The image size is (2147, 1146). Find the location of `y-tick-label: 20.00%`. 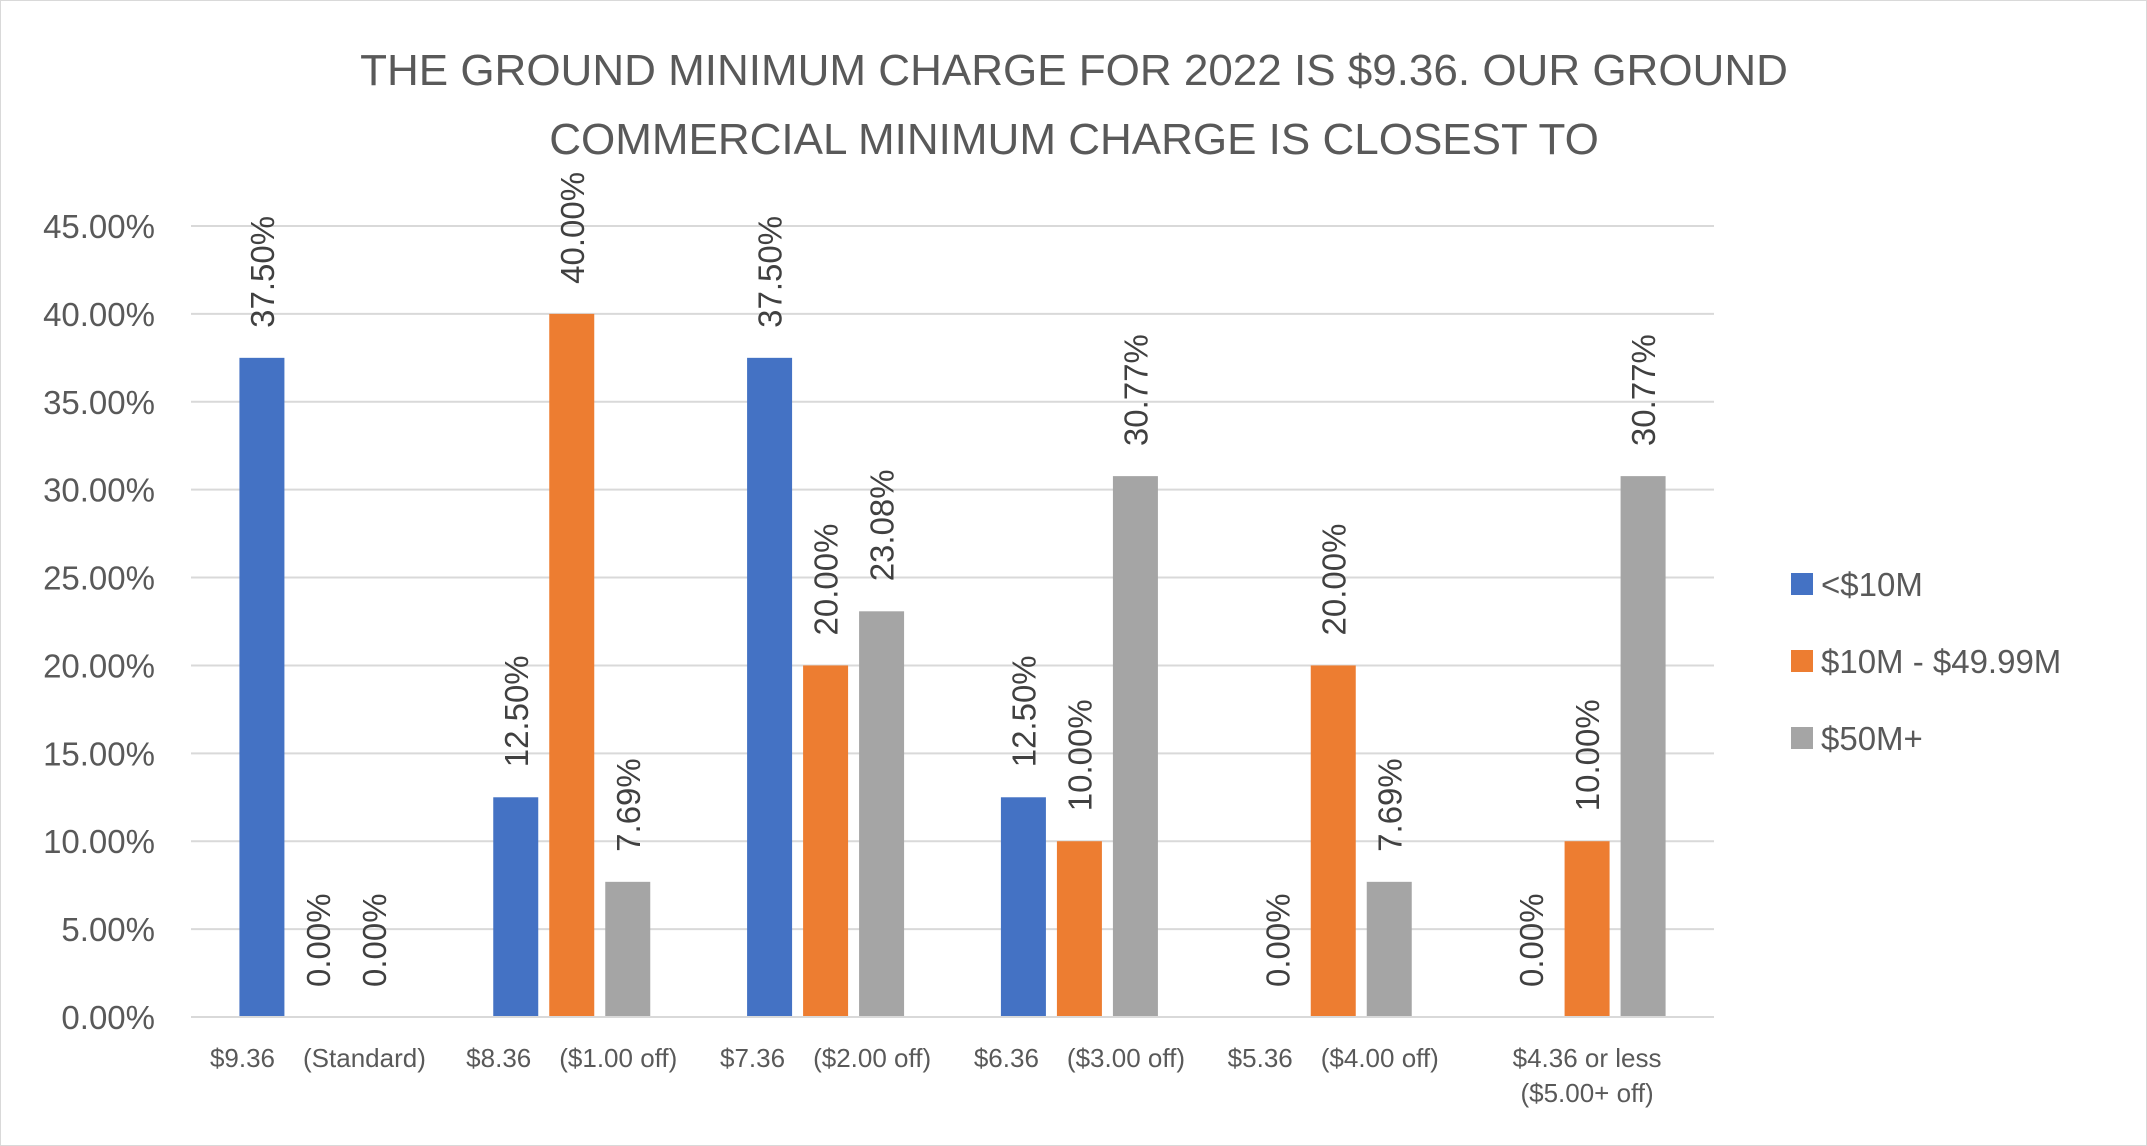

y-tick-label: 20.00% is located at coordinates (99, 665).